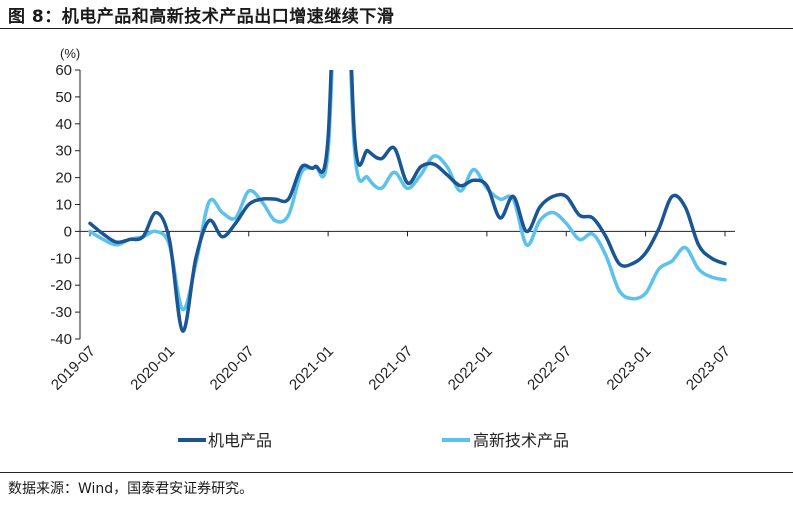  I want to click on x-tick-label: 2022-07, so click(549, 368).